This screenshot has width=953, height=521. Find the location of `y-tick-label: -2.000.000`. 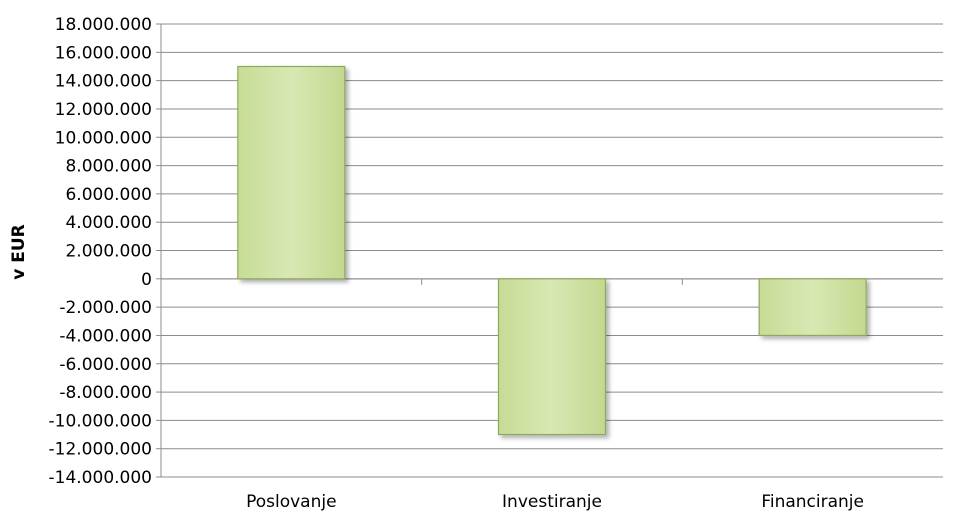

y-tick-label: -2.000.000 is located at coordinates (105, 308).